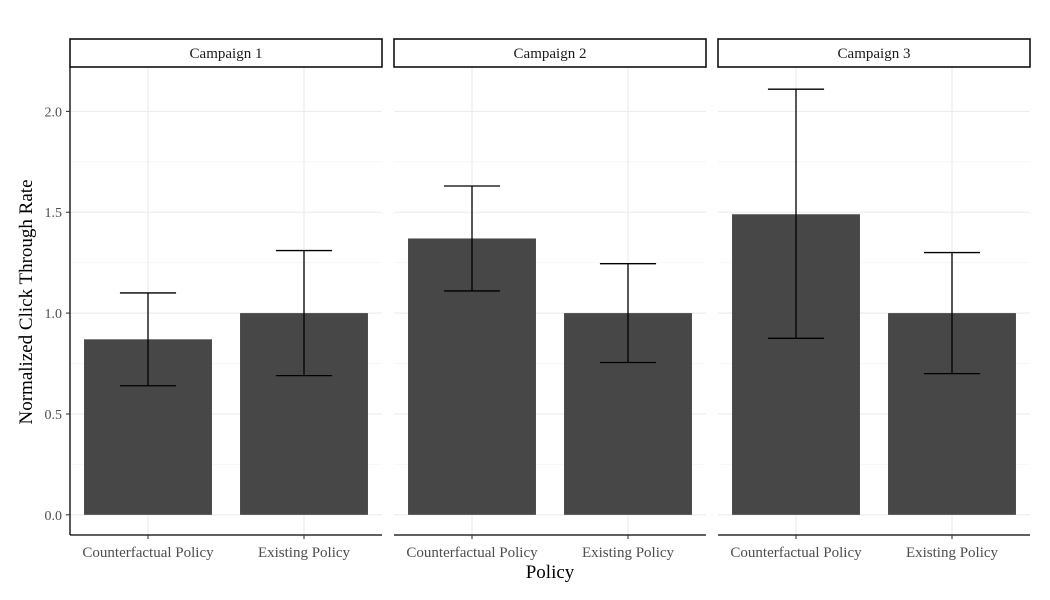 The image size is (1050, 600). Describe the element at coordinates (54, 314) in the screenshot. I see `y-tick-label: 1.0` at that location.